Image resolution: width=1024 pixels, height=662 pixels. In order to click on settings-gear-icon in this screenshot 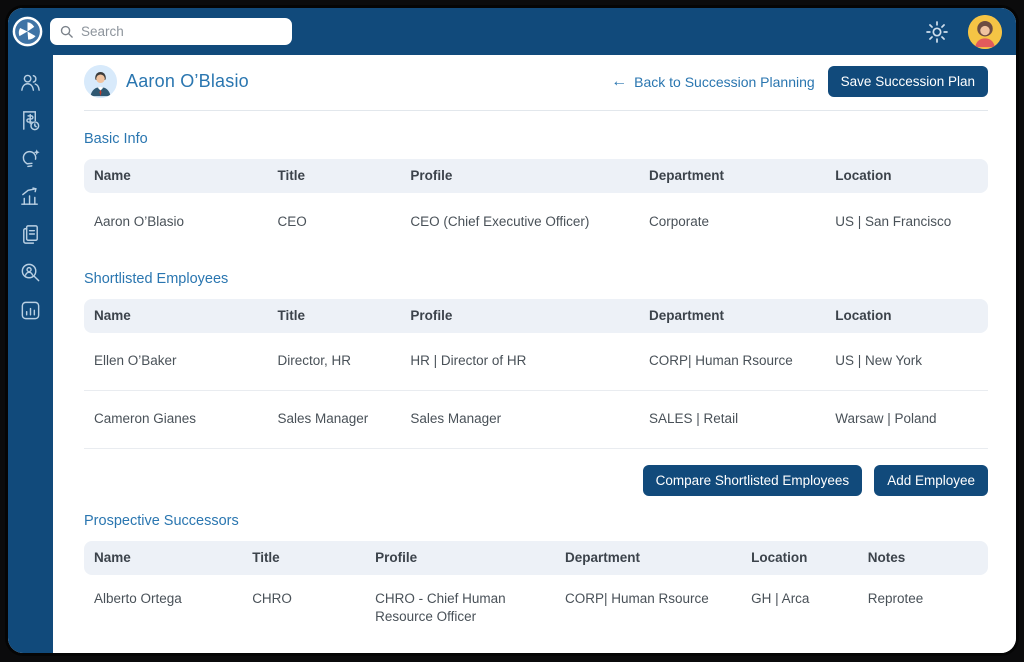, I will do `click(937, 32)`.